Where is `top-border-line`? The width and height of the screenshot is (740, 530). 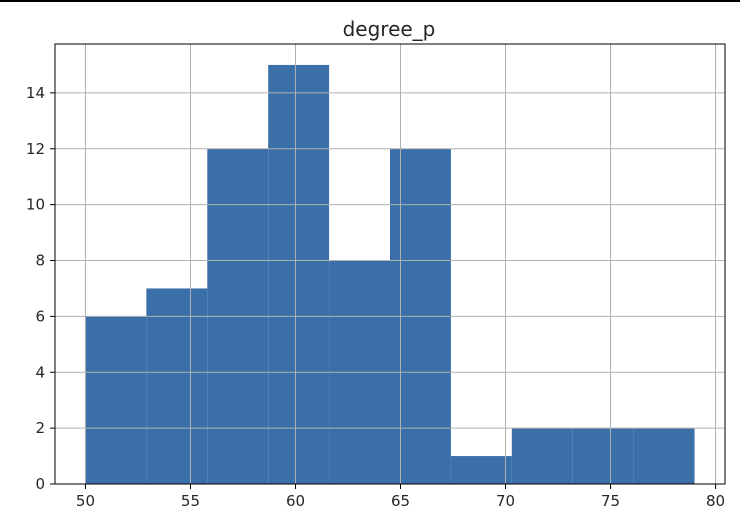 top-border-line is located at coordinates (370, 1).